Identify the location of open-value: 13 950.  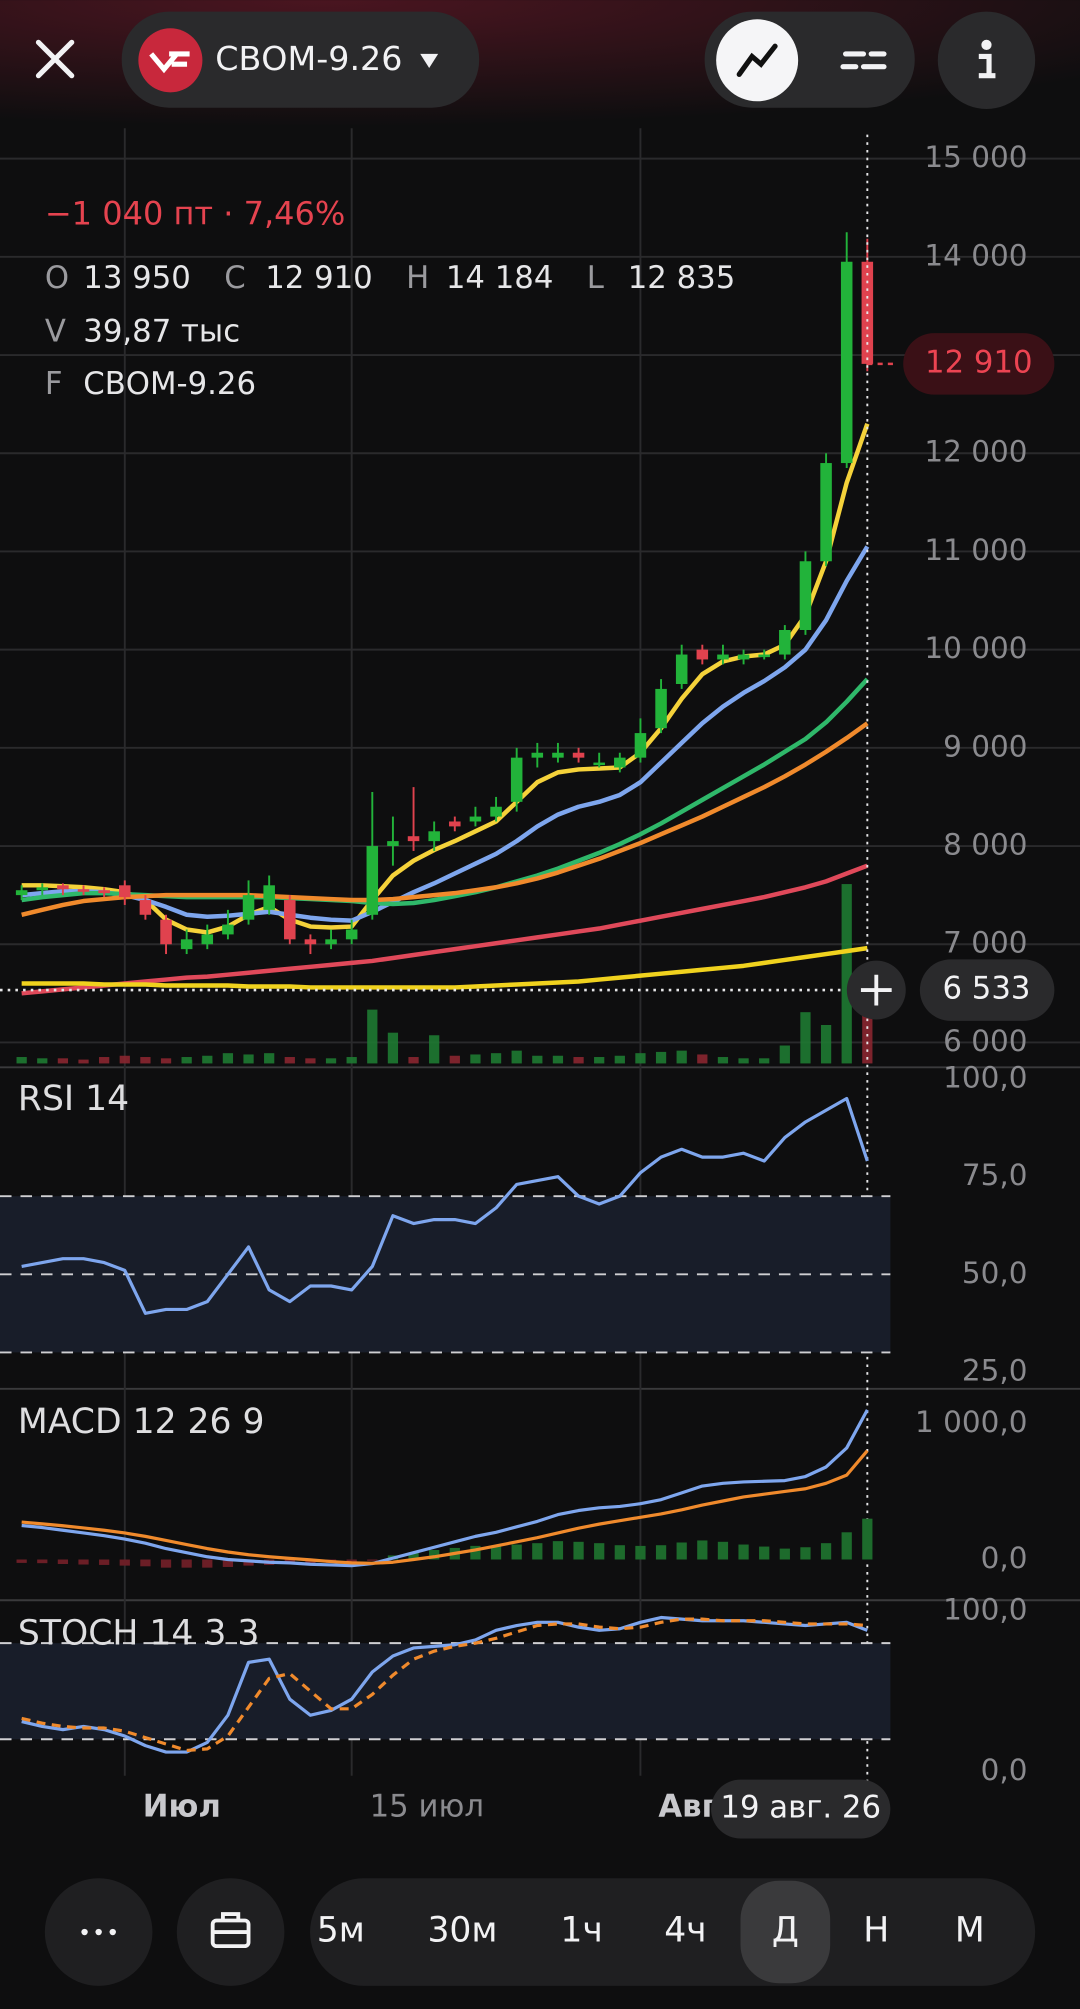
(137, 278).